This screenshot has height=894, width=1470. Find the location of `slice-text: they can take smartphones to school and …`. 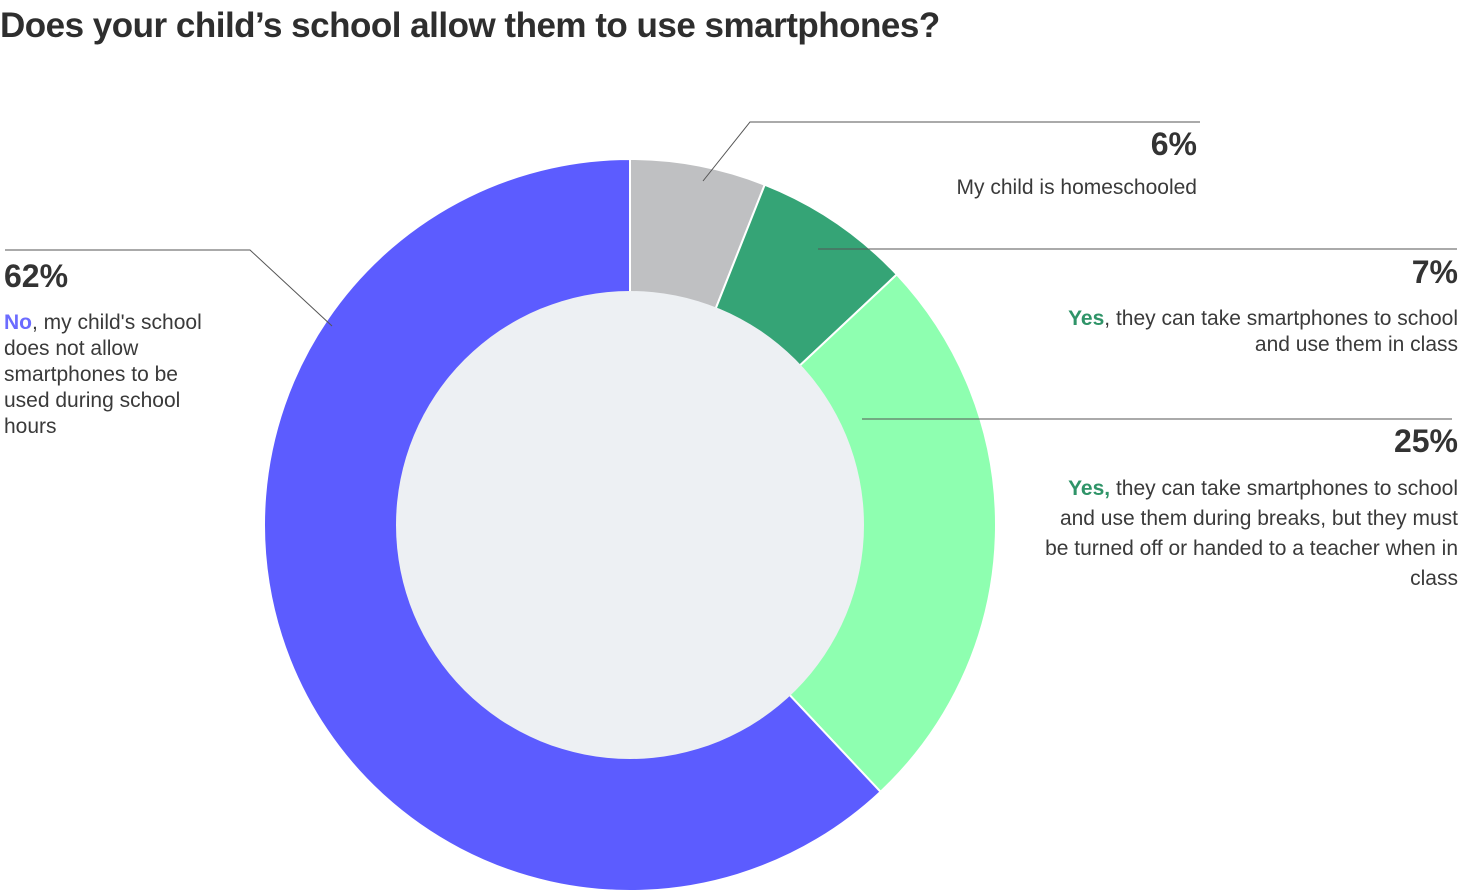

slice-text: they can take smartphones to school and … is located at coordinates (1251, 533).